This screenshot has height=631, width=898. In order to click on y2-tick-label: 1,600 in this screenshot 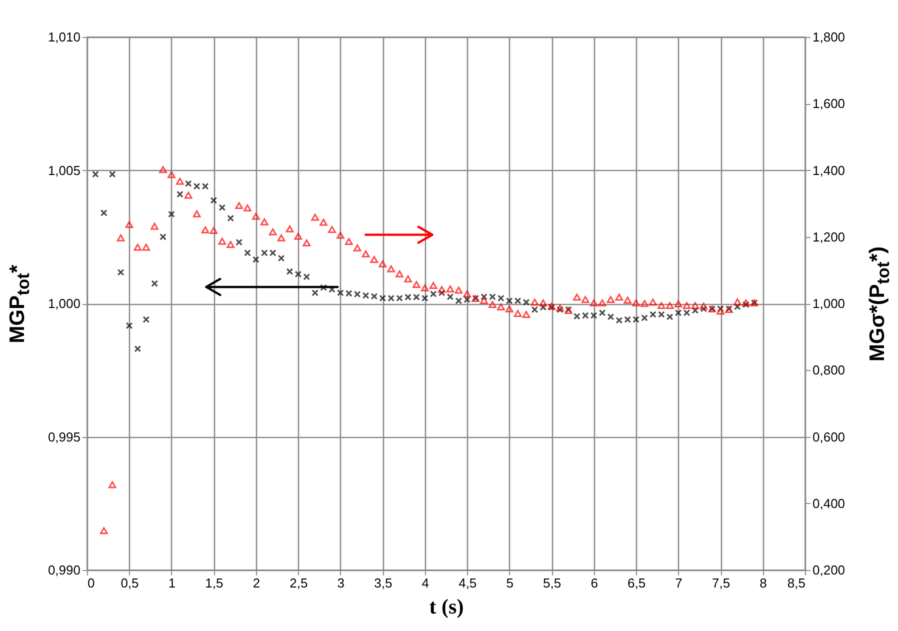, I will do `click(829, 104)`.